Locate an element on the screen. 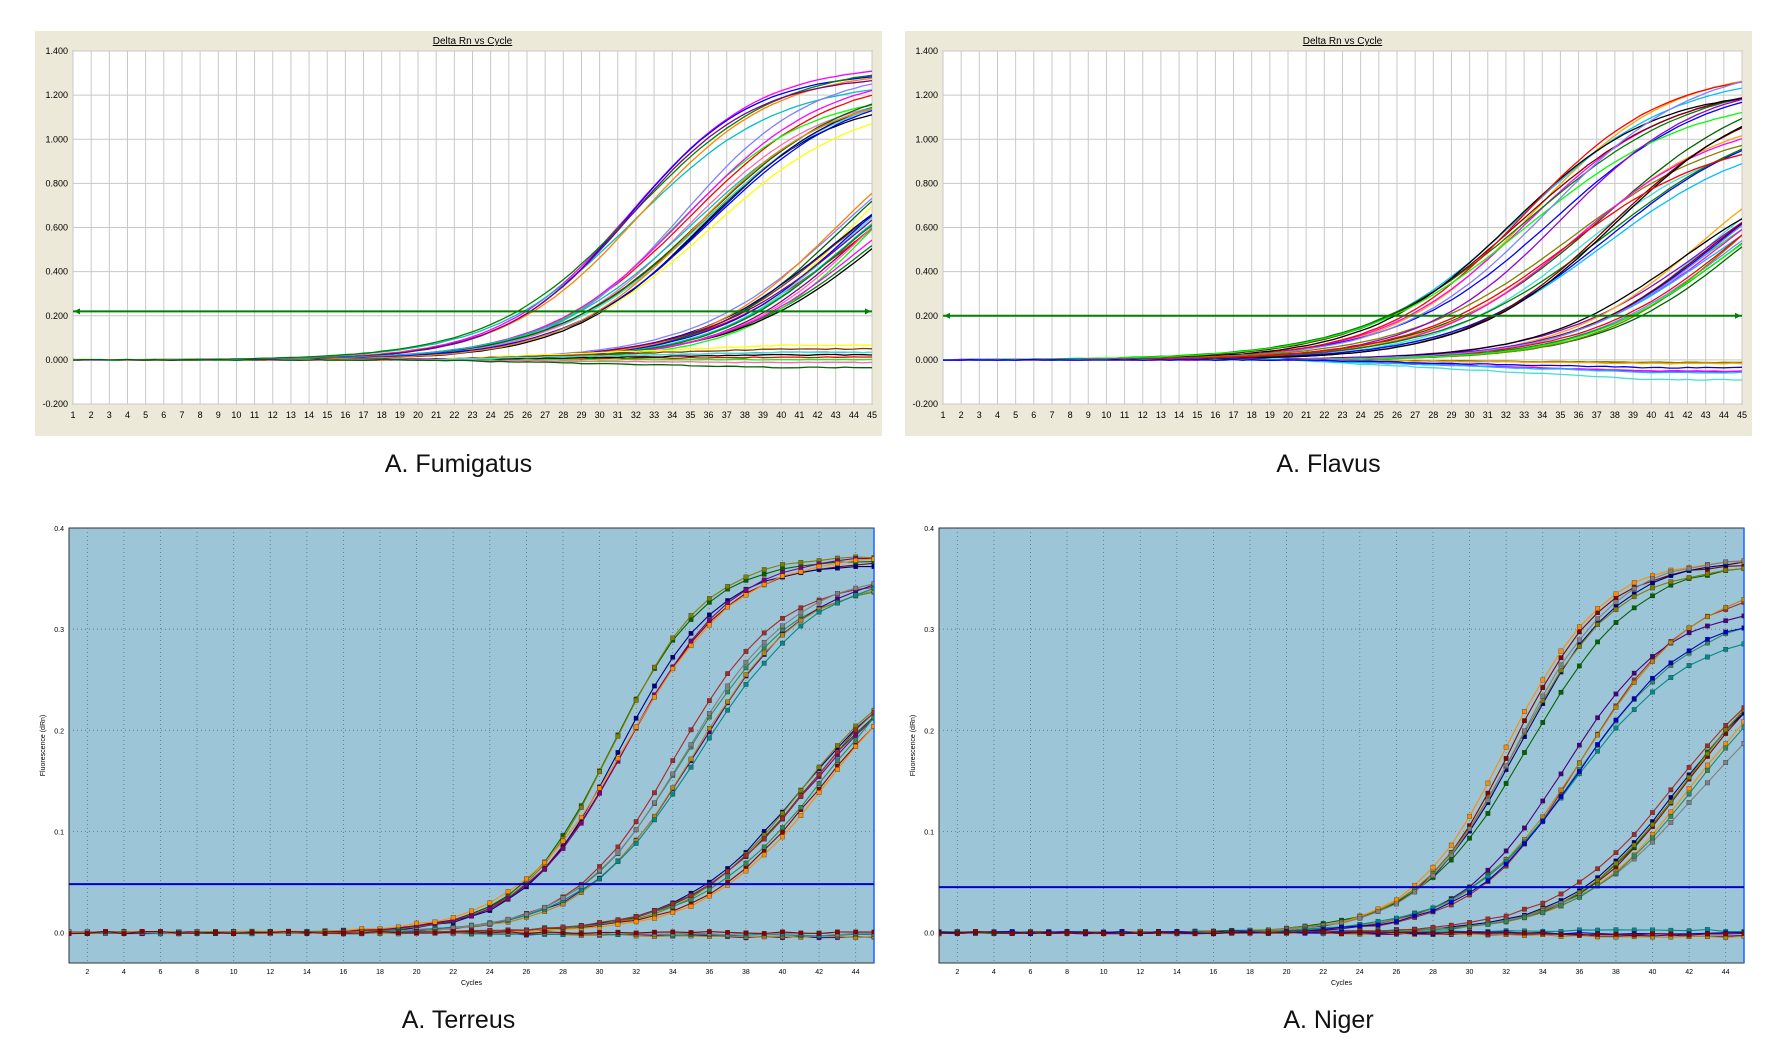 The width and height of the screenshot is (1781, 1063). chart-title: Delta Rn vs Cycle is located at coordinates (1343, 41).